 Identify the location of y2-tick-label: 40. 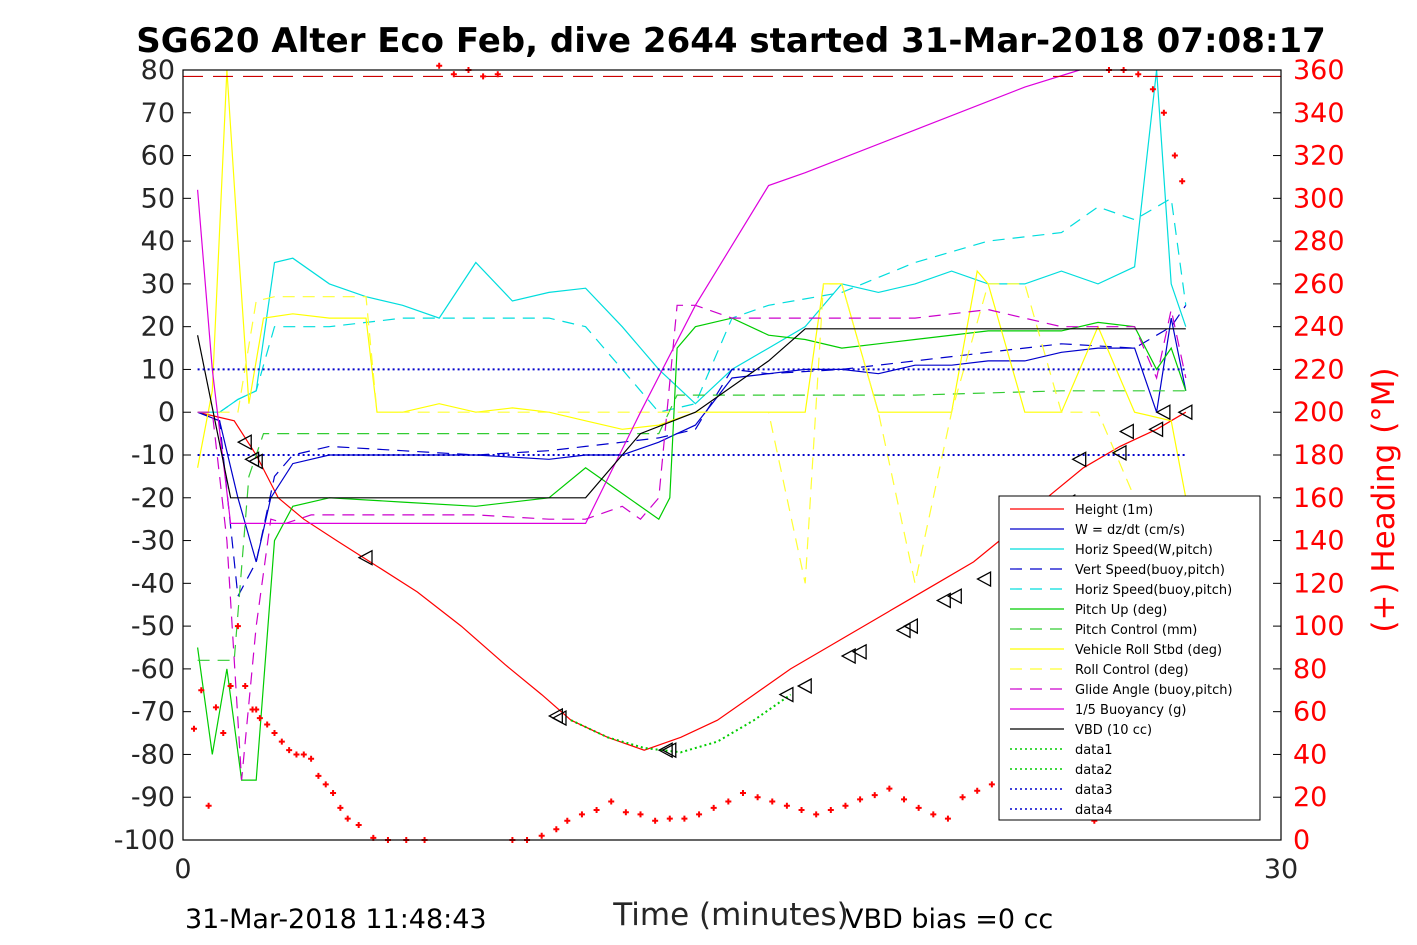
(1310, 754).